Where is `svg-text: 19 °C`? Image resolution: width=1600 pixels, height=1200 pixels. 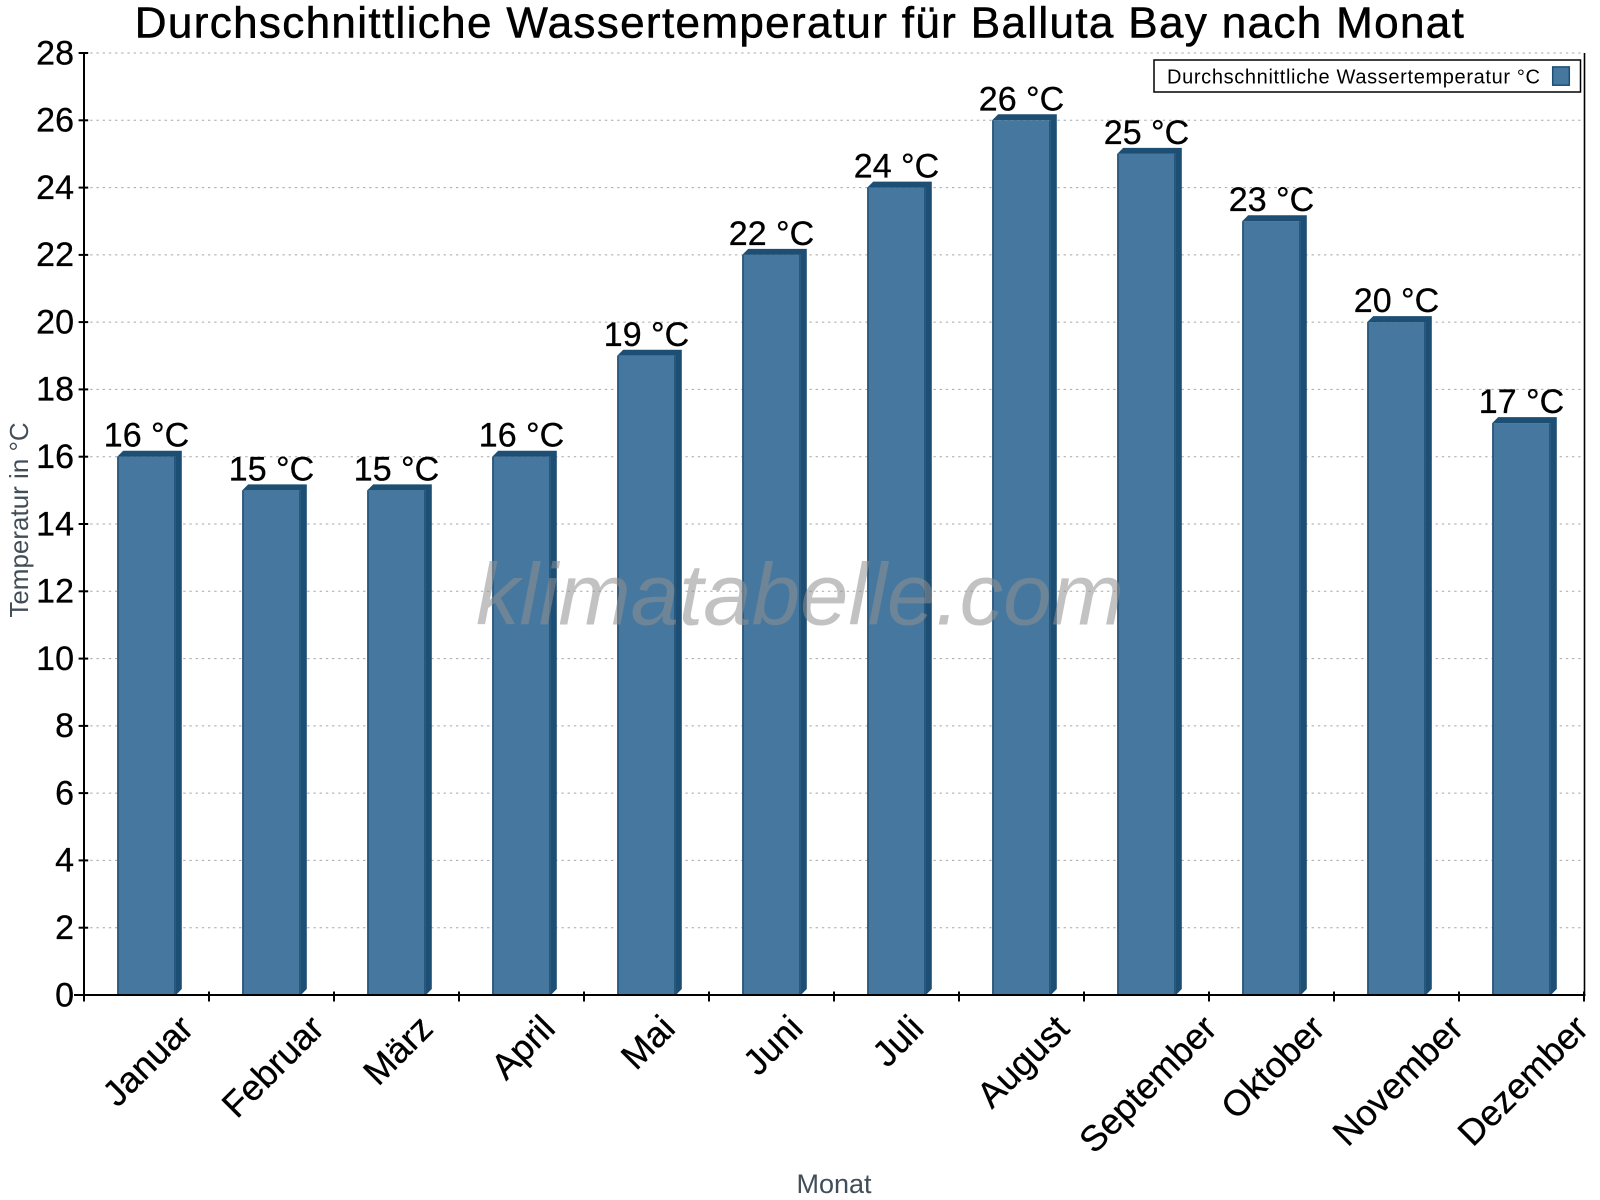 svg-text: 19 °C is located at coordinates (646, 335).